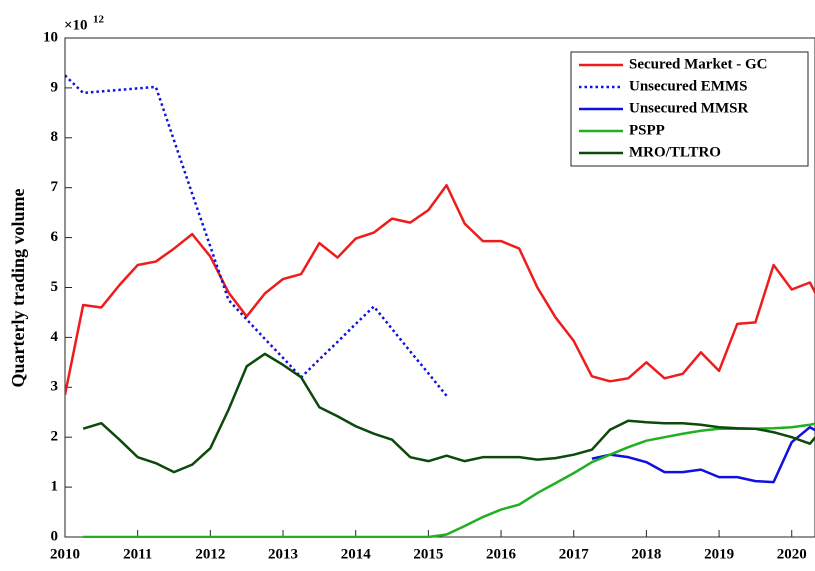 The width and height of the screenshot is (815, 571). What do you see at coordinates (501, 554) in the screenshot?
I see `x-tick-label: 2016` at bounding box center [501, 554].